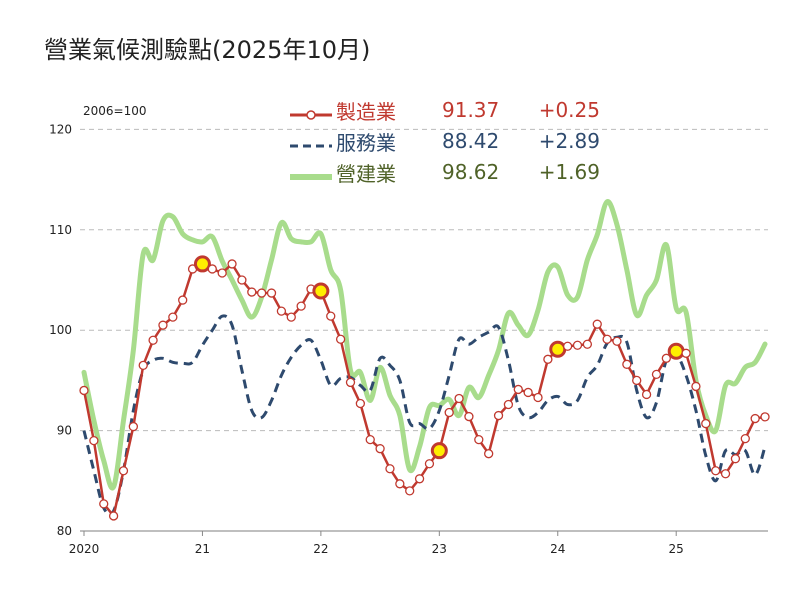 The height and width of the screenshot is (600, 800). I want to click on legend-item-manufacturing: 製造業 91.37 +0.25, so click(445, 110).